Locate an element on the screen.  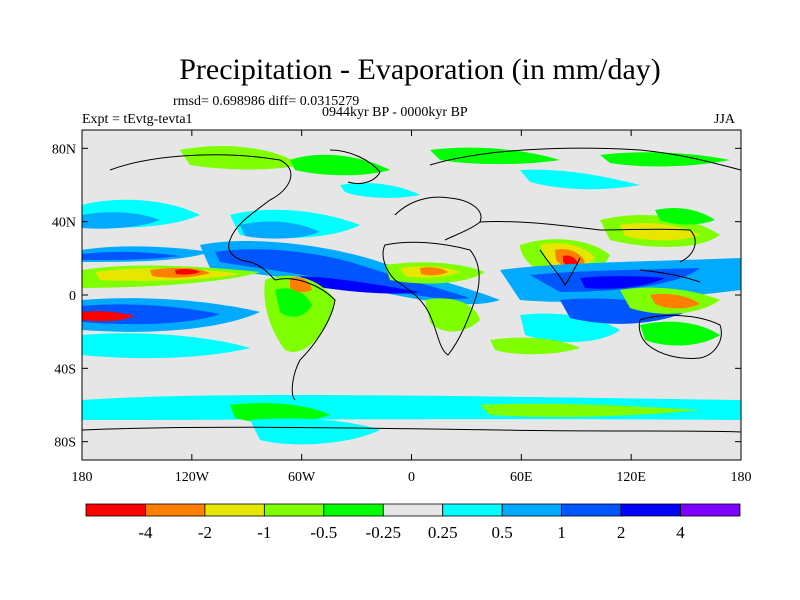
x-tick-label: 0 is located at coordinates (411, 477).